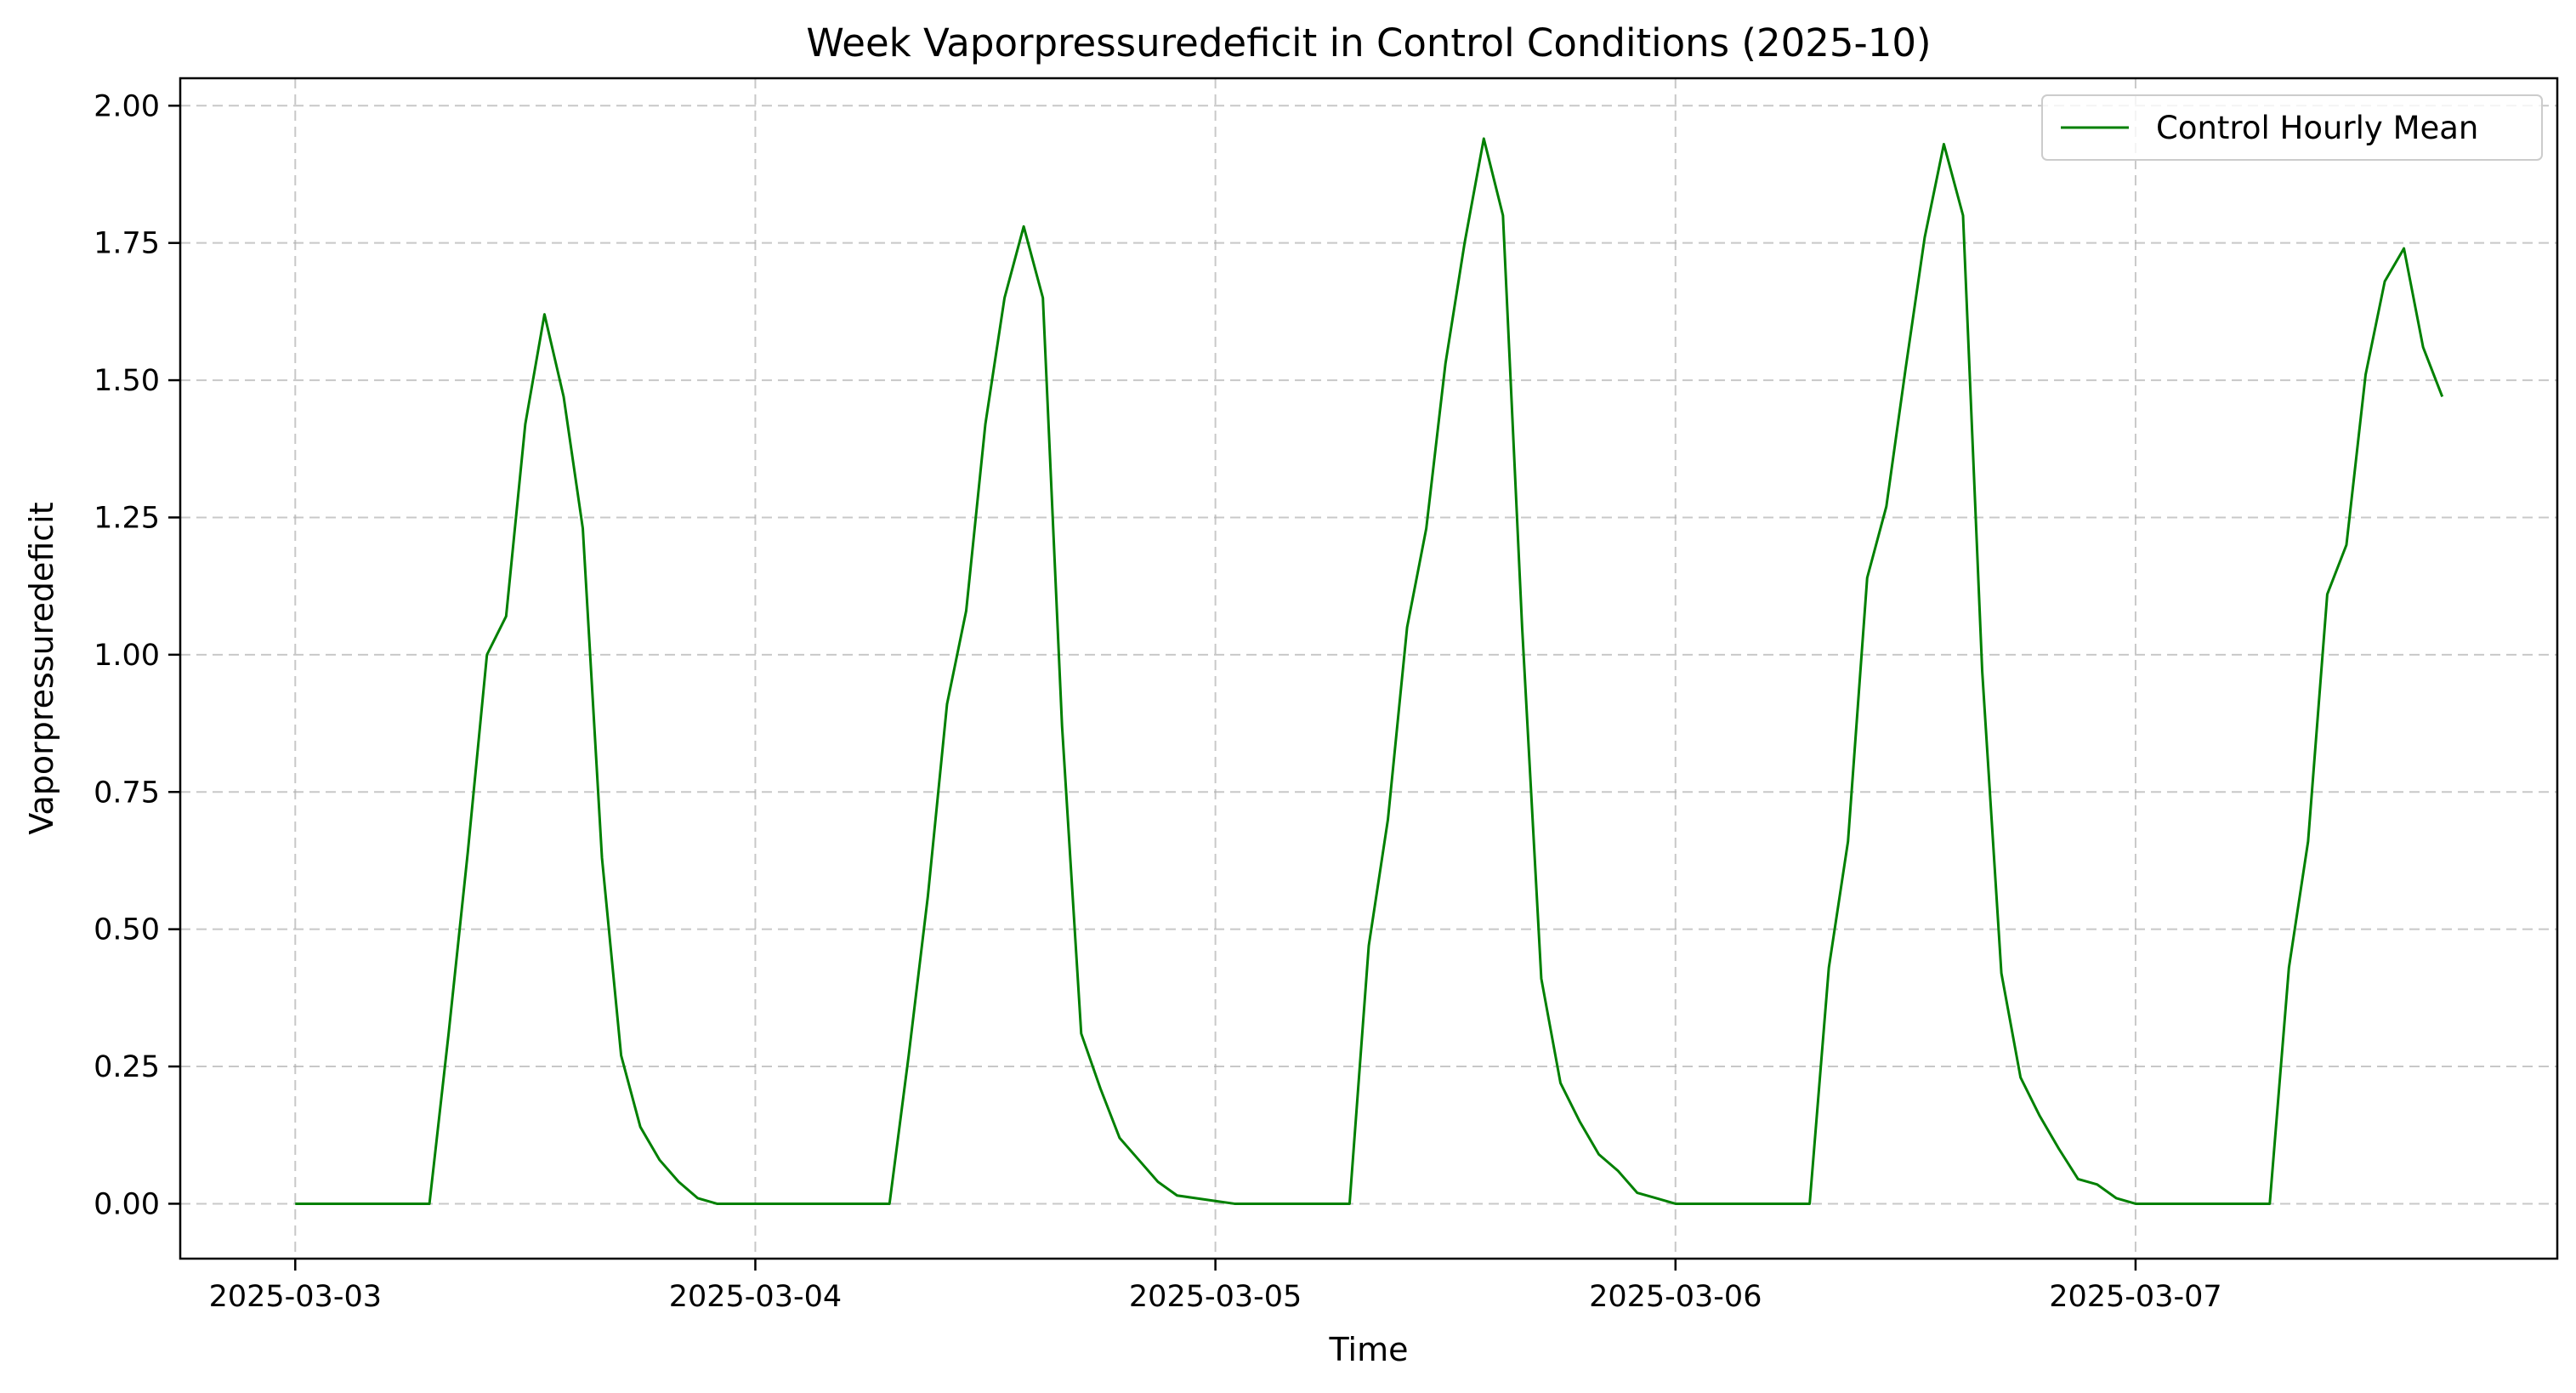 Image resolution: width=2576 pixels, height=1393 pixels. Describe the element at coordinates (1369, 1349) in the screenshot. I see `x-axis-label: Time` at that location.